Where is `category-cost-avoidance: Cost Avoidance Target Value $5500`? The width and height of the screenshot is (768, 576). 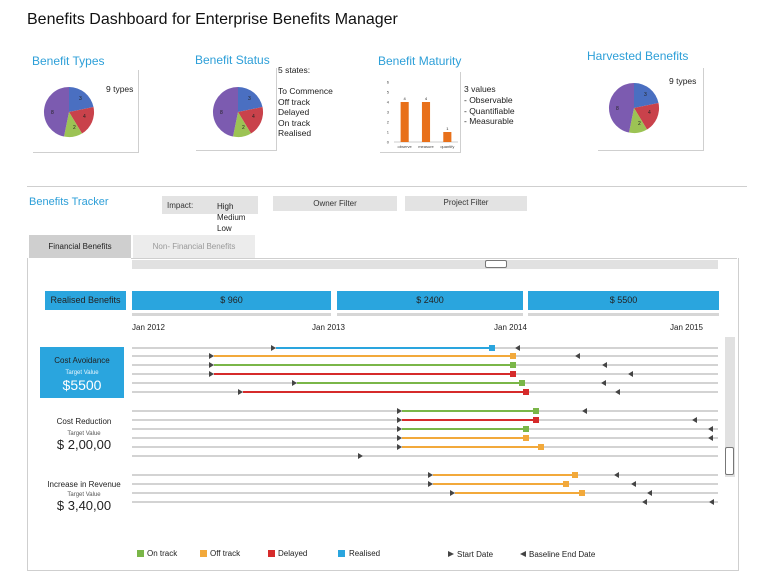 category-cost-avoidance: Cost Avoidance Target Value $5500 is located at coordinates (82, 372).